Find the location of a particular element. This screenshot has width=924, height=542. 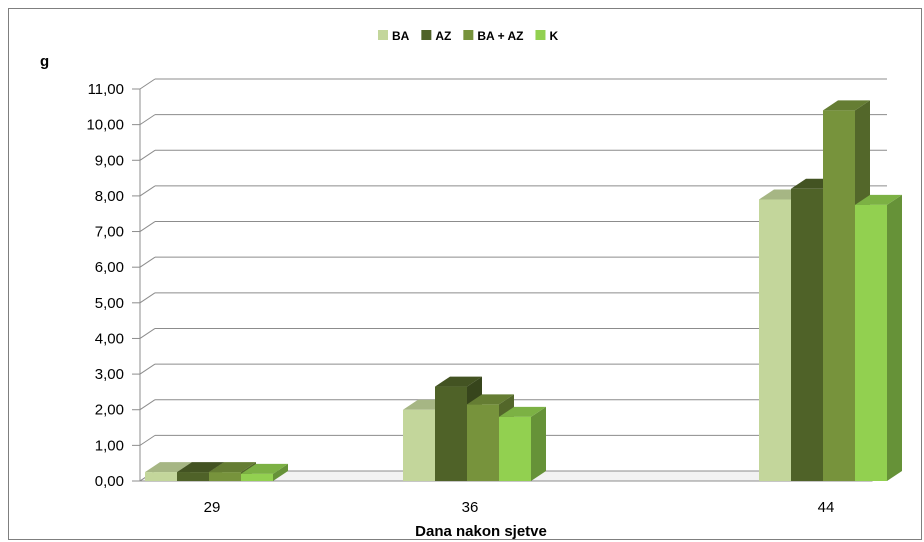

x-axis-ticks: 29 36 44 is located at coordinates (519, 507).